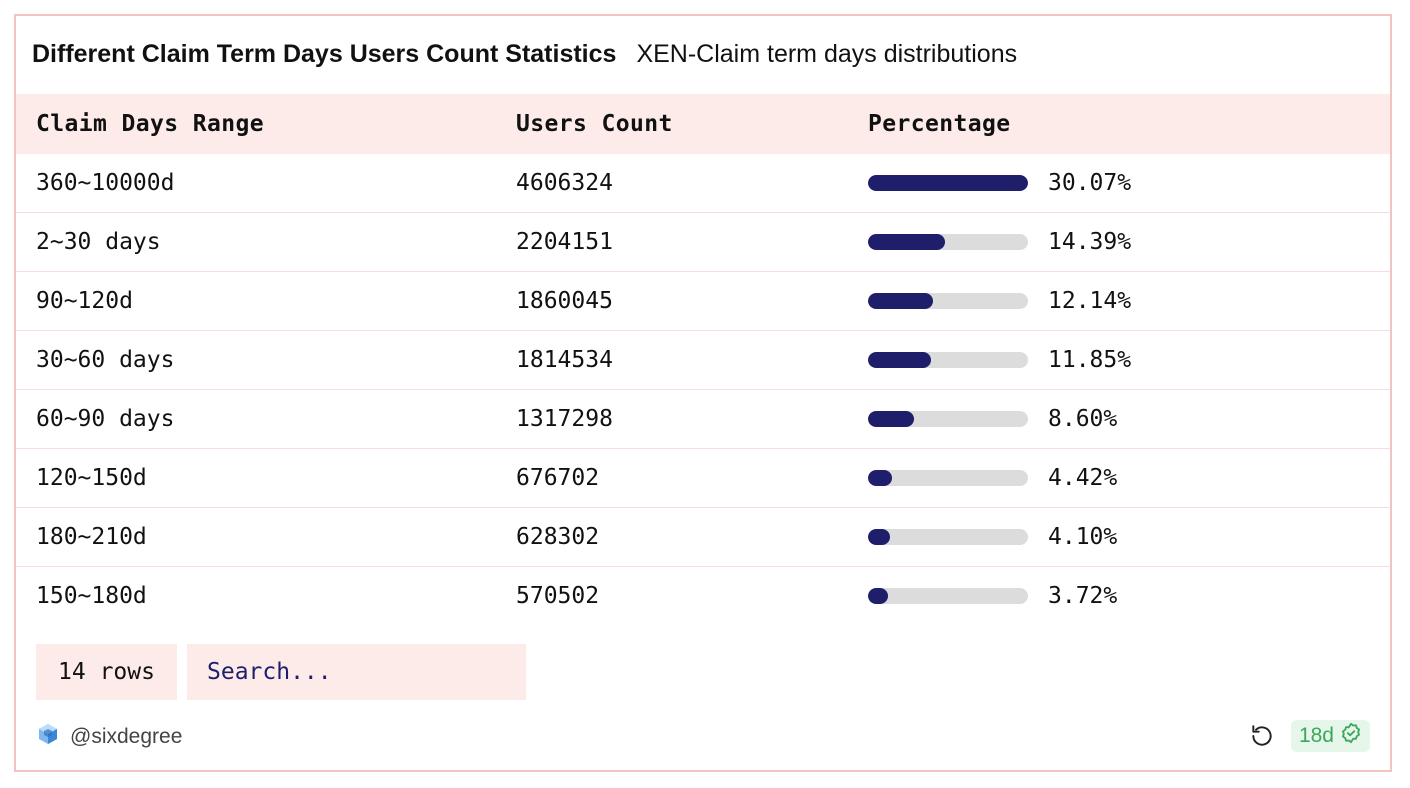 The image size is (1410, 788). I want to click on cell-percentage: 14.39%, so click(999, 242).